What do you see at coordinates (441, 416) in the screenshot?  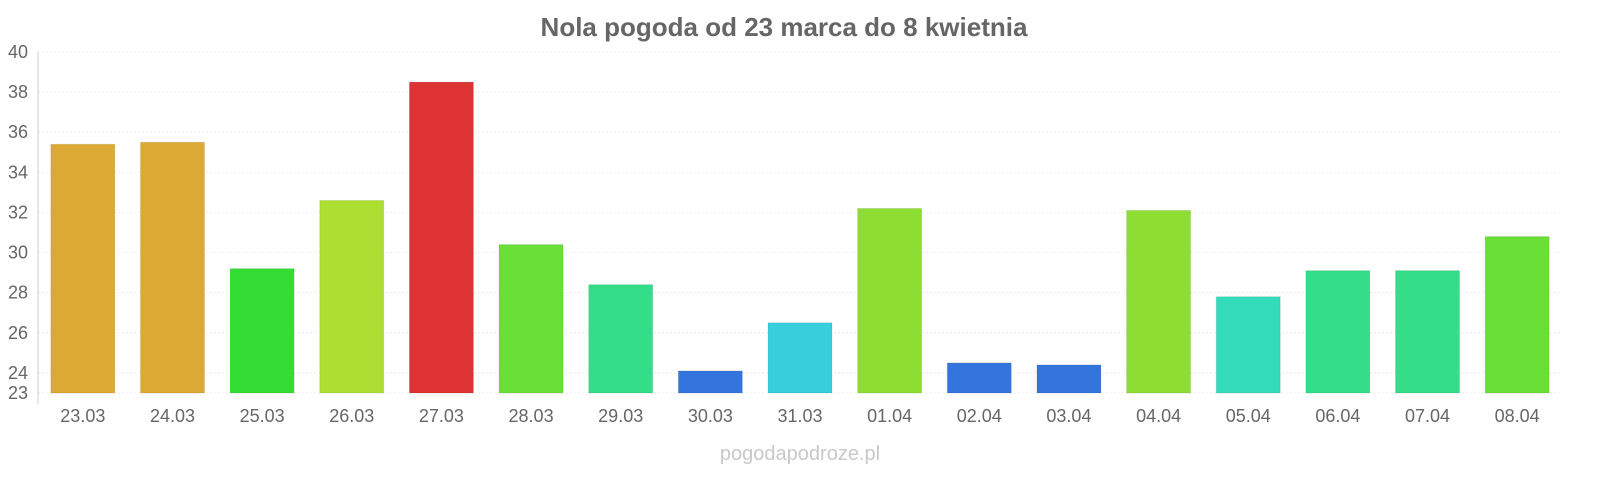 I see `x-tick-label: 27.03` at bounding box center [441, 416].